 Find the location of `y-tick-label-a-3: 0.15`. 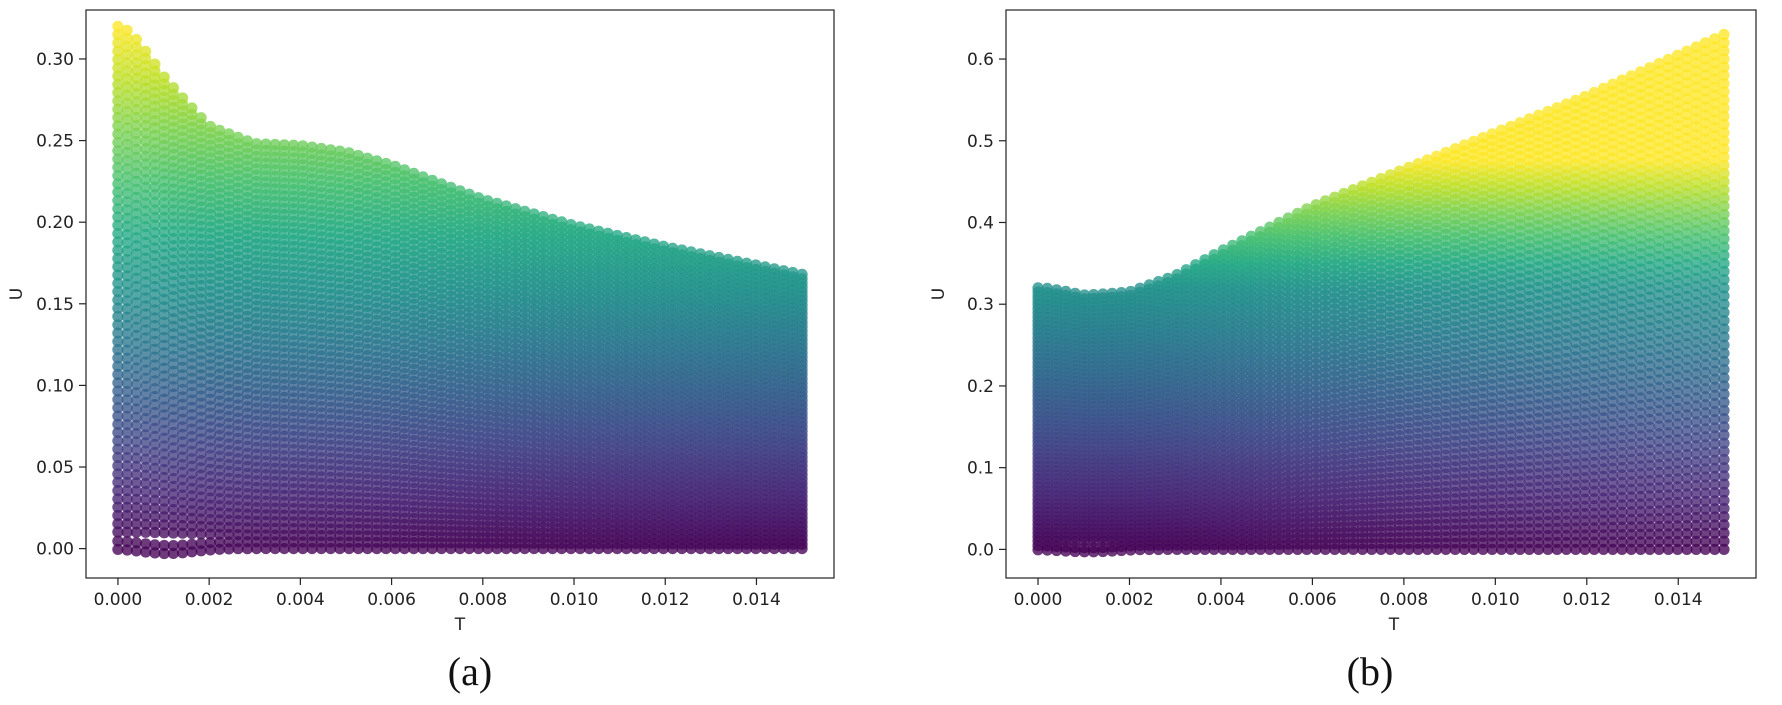

y-tick-label-a-3: 0.15 is located at coordinates (55, 305).